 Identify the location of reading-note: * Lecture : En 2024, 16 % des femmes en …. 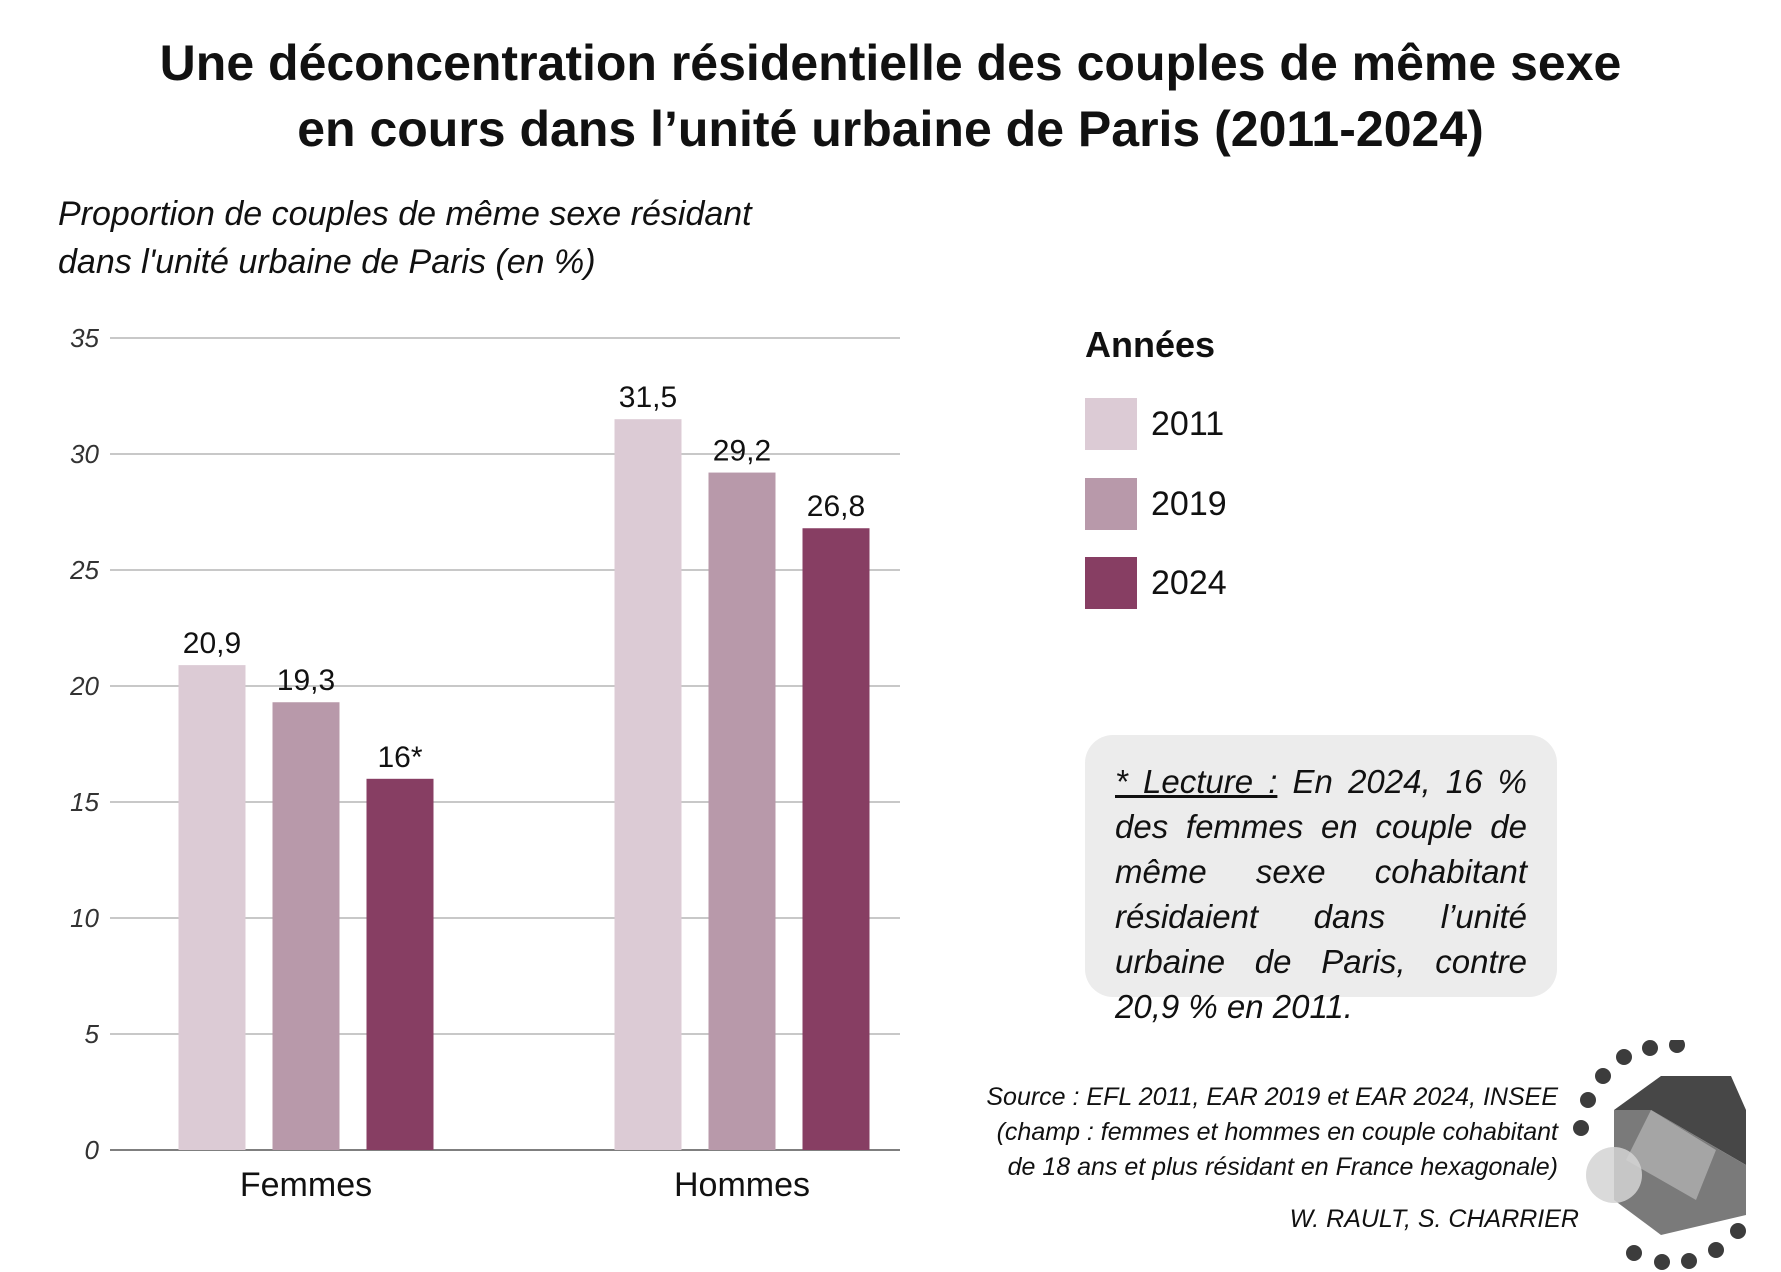
(1321, 880).